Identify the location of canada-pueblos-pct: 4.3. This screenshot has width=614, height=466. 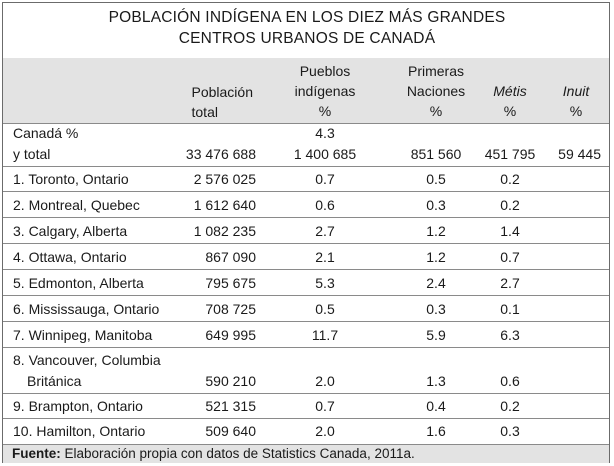
(325, 133).